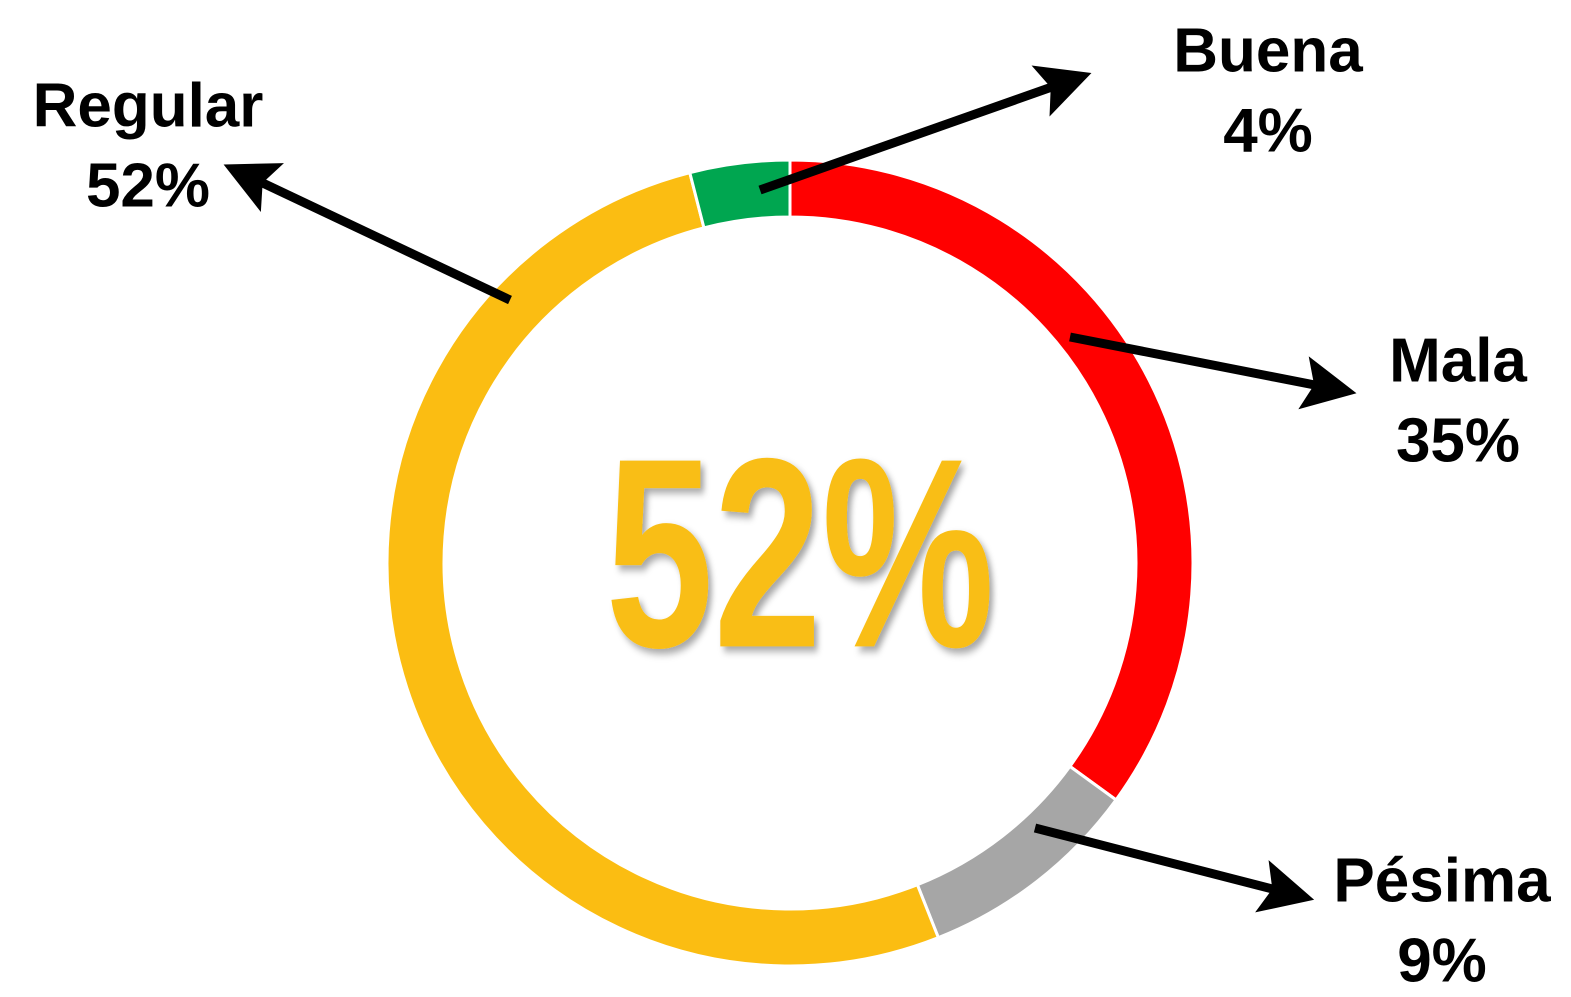 Image resolution: width=1571 pixels, height=997 pixels. I want to click on category-label: Mala, so click(1458, 360).